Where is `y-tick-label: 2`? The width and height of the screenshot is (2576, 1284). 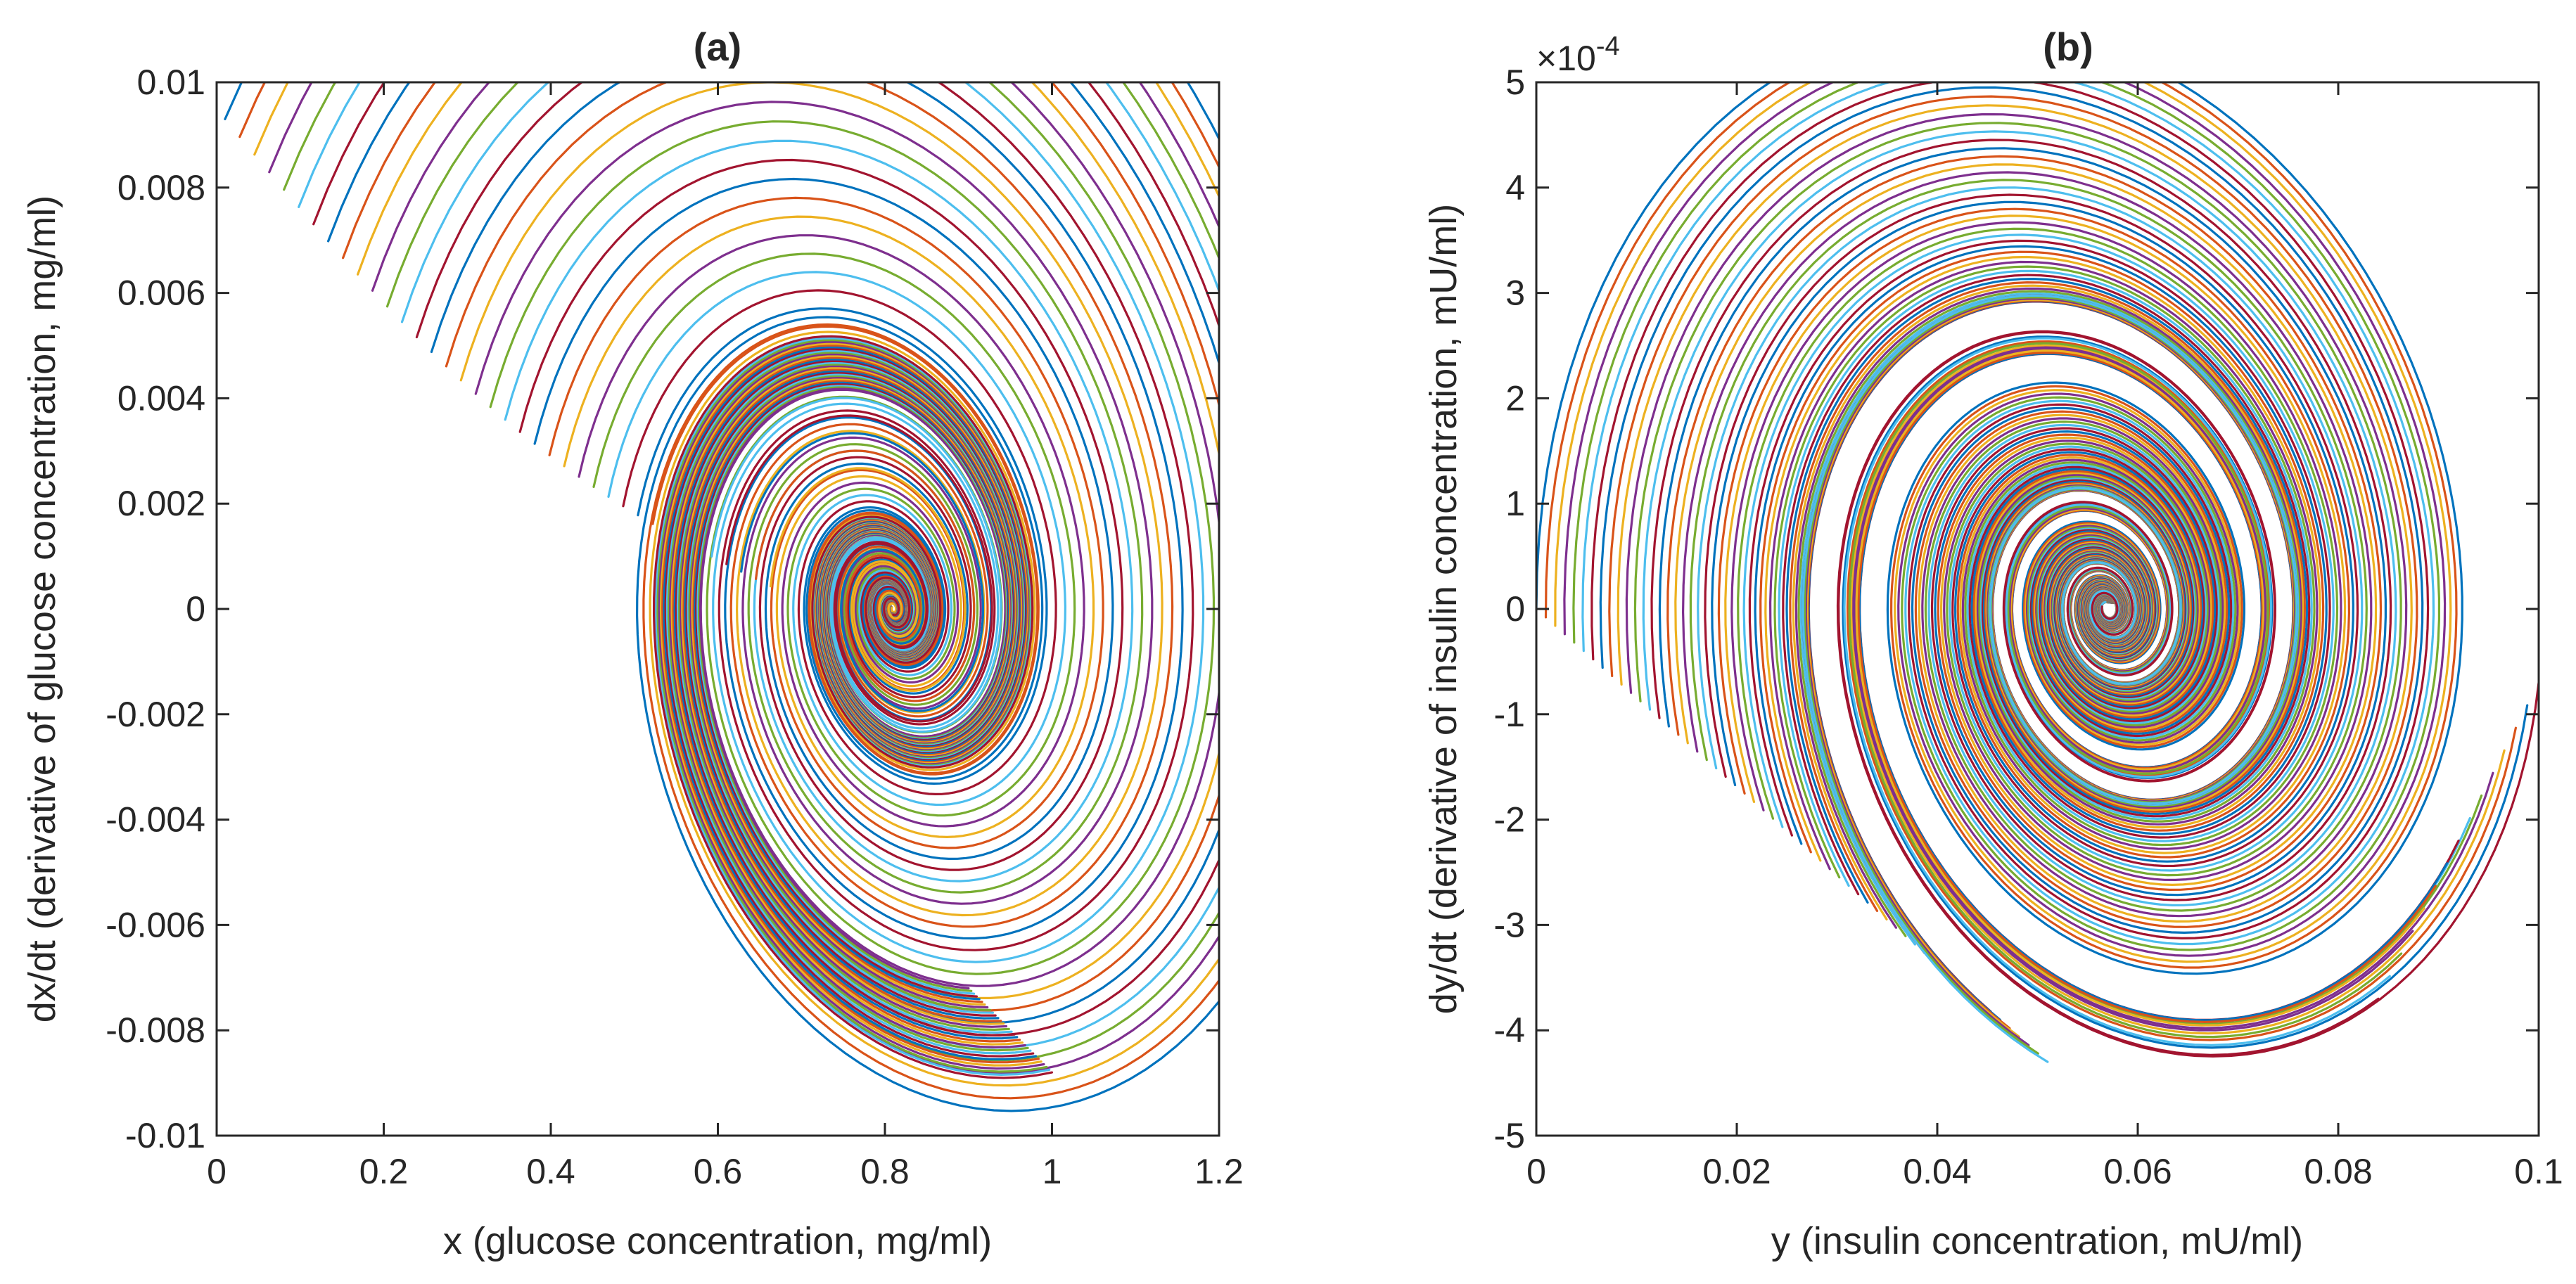 y-tick-label: 2 is located at coordinates (1515, 398).